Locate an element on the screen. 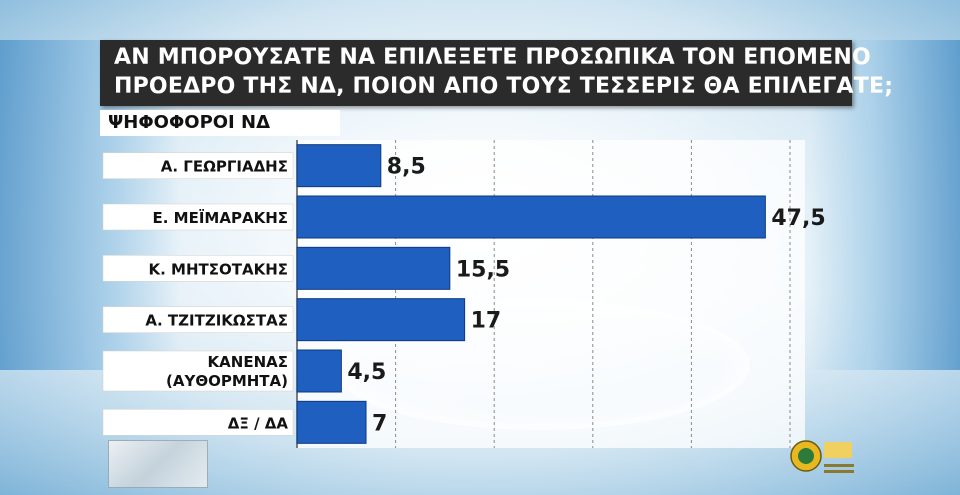  chart-subtitle-box: ΨΗΦΟΦΟΡΟΙ ΝΔ is located at coordinates (220, 123).